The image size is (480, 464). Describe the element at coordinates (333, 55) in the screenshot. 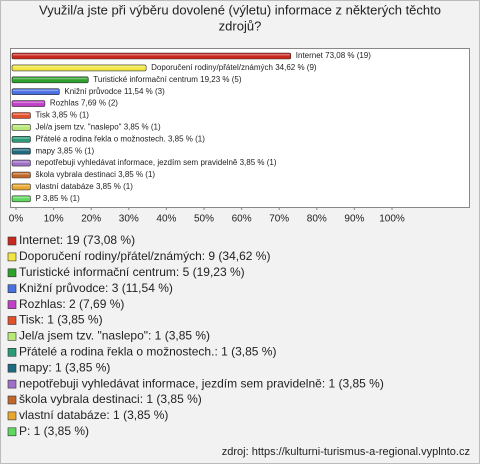

I see `bar-label: Internet 73,08 % (19)` at that location.